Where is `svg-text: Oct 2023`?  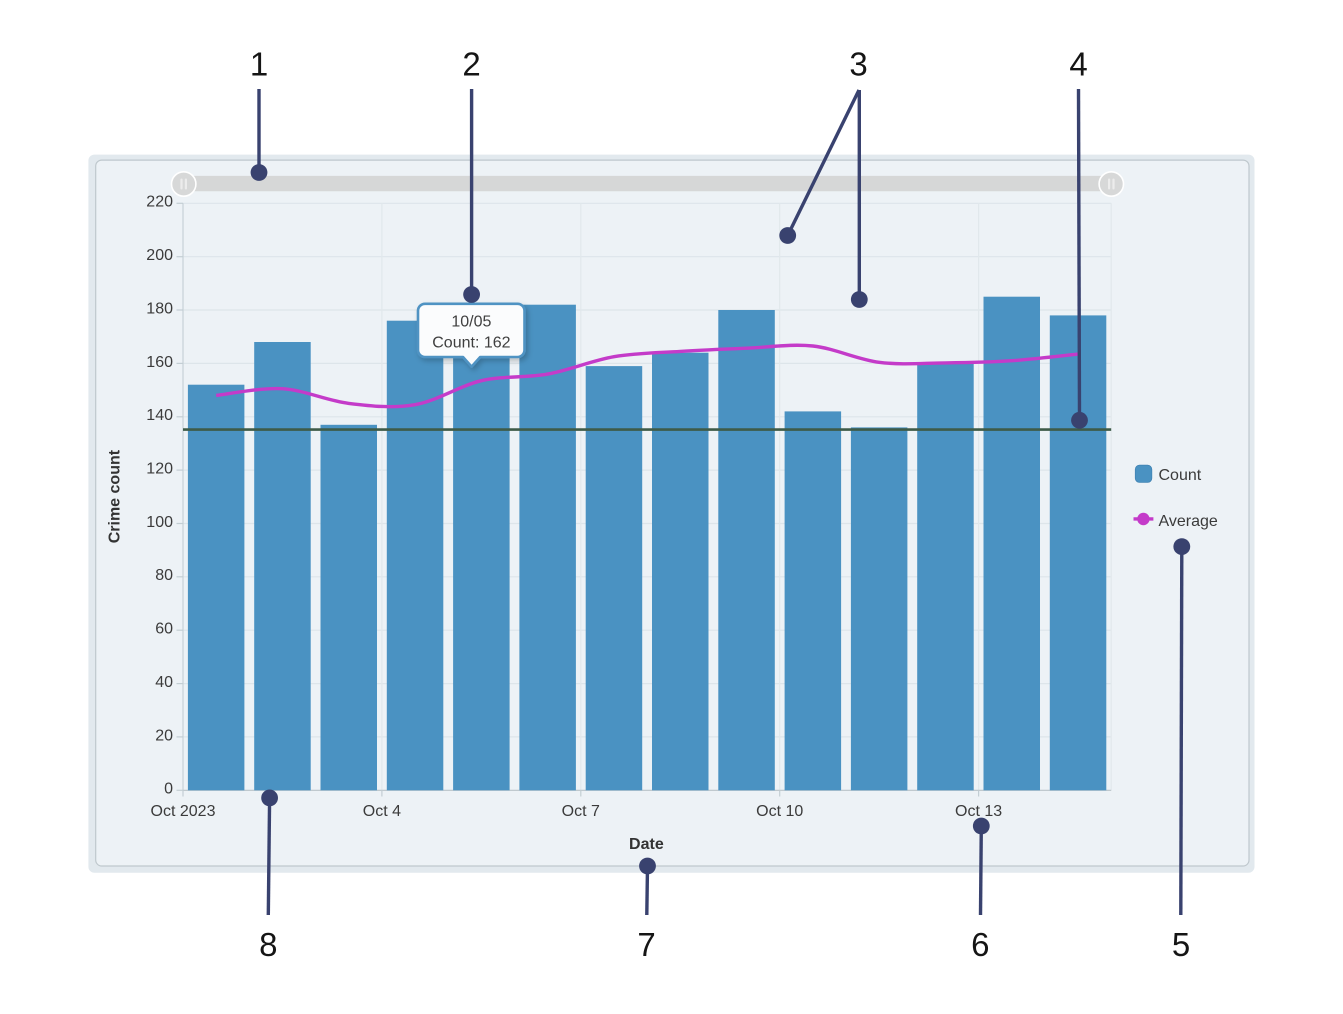
svg-text: Oct 2023 is located at coordinates (183, 811).